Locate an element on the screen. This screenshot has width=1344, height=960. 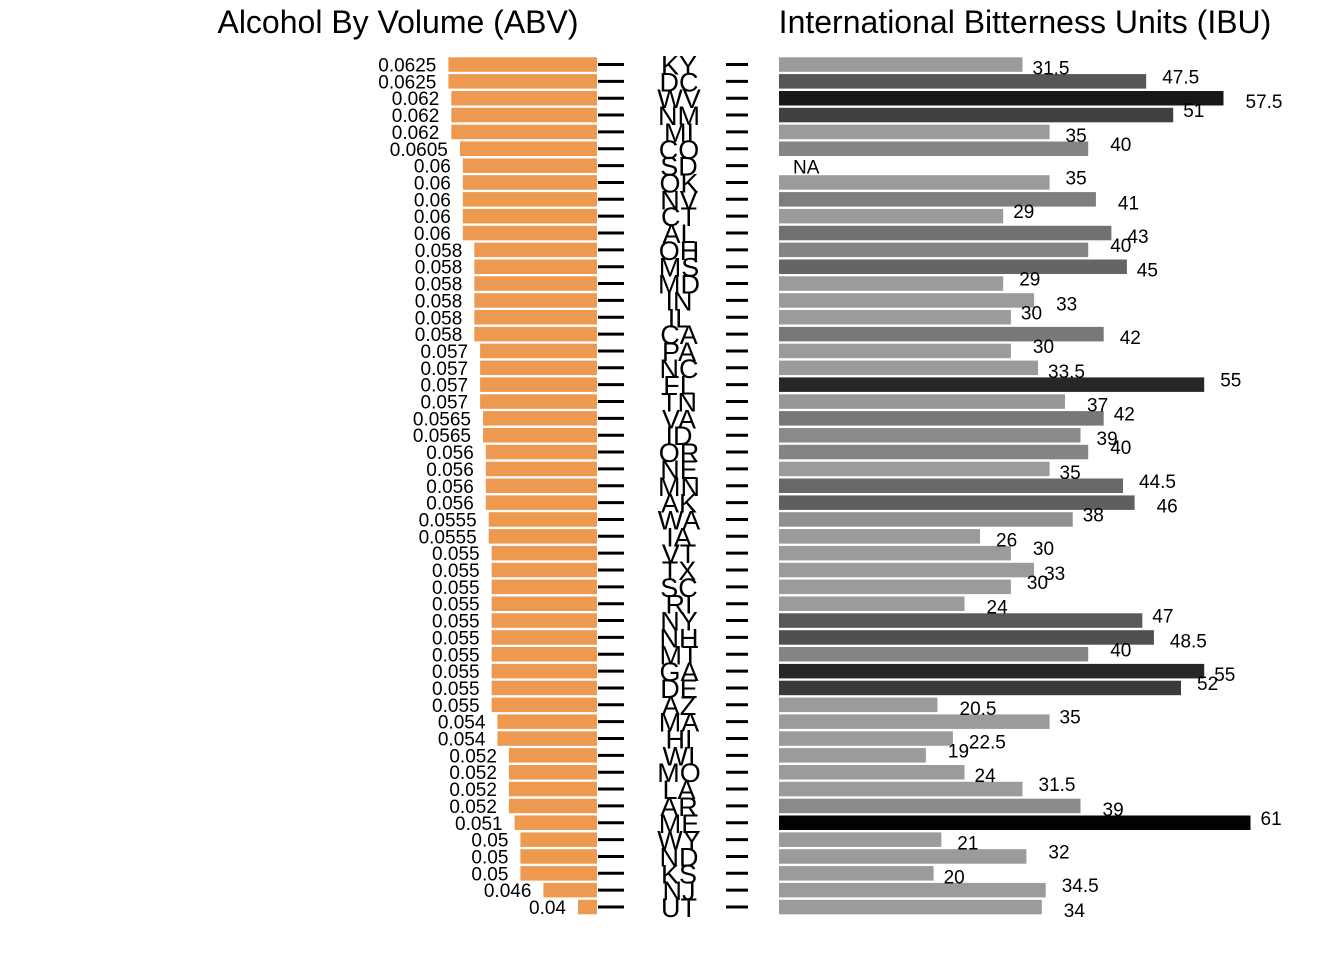
ibu-value-label: 39 is located at coordinates (1107, 439).